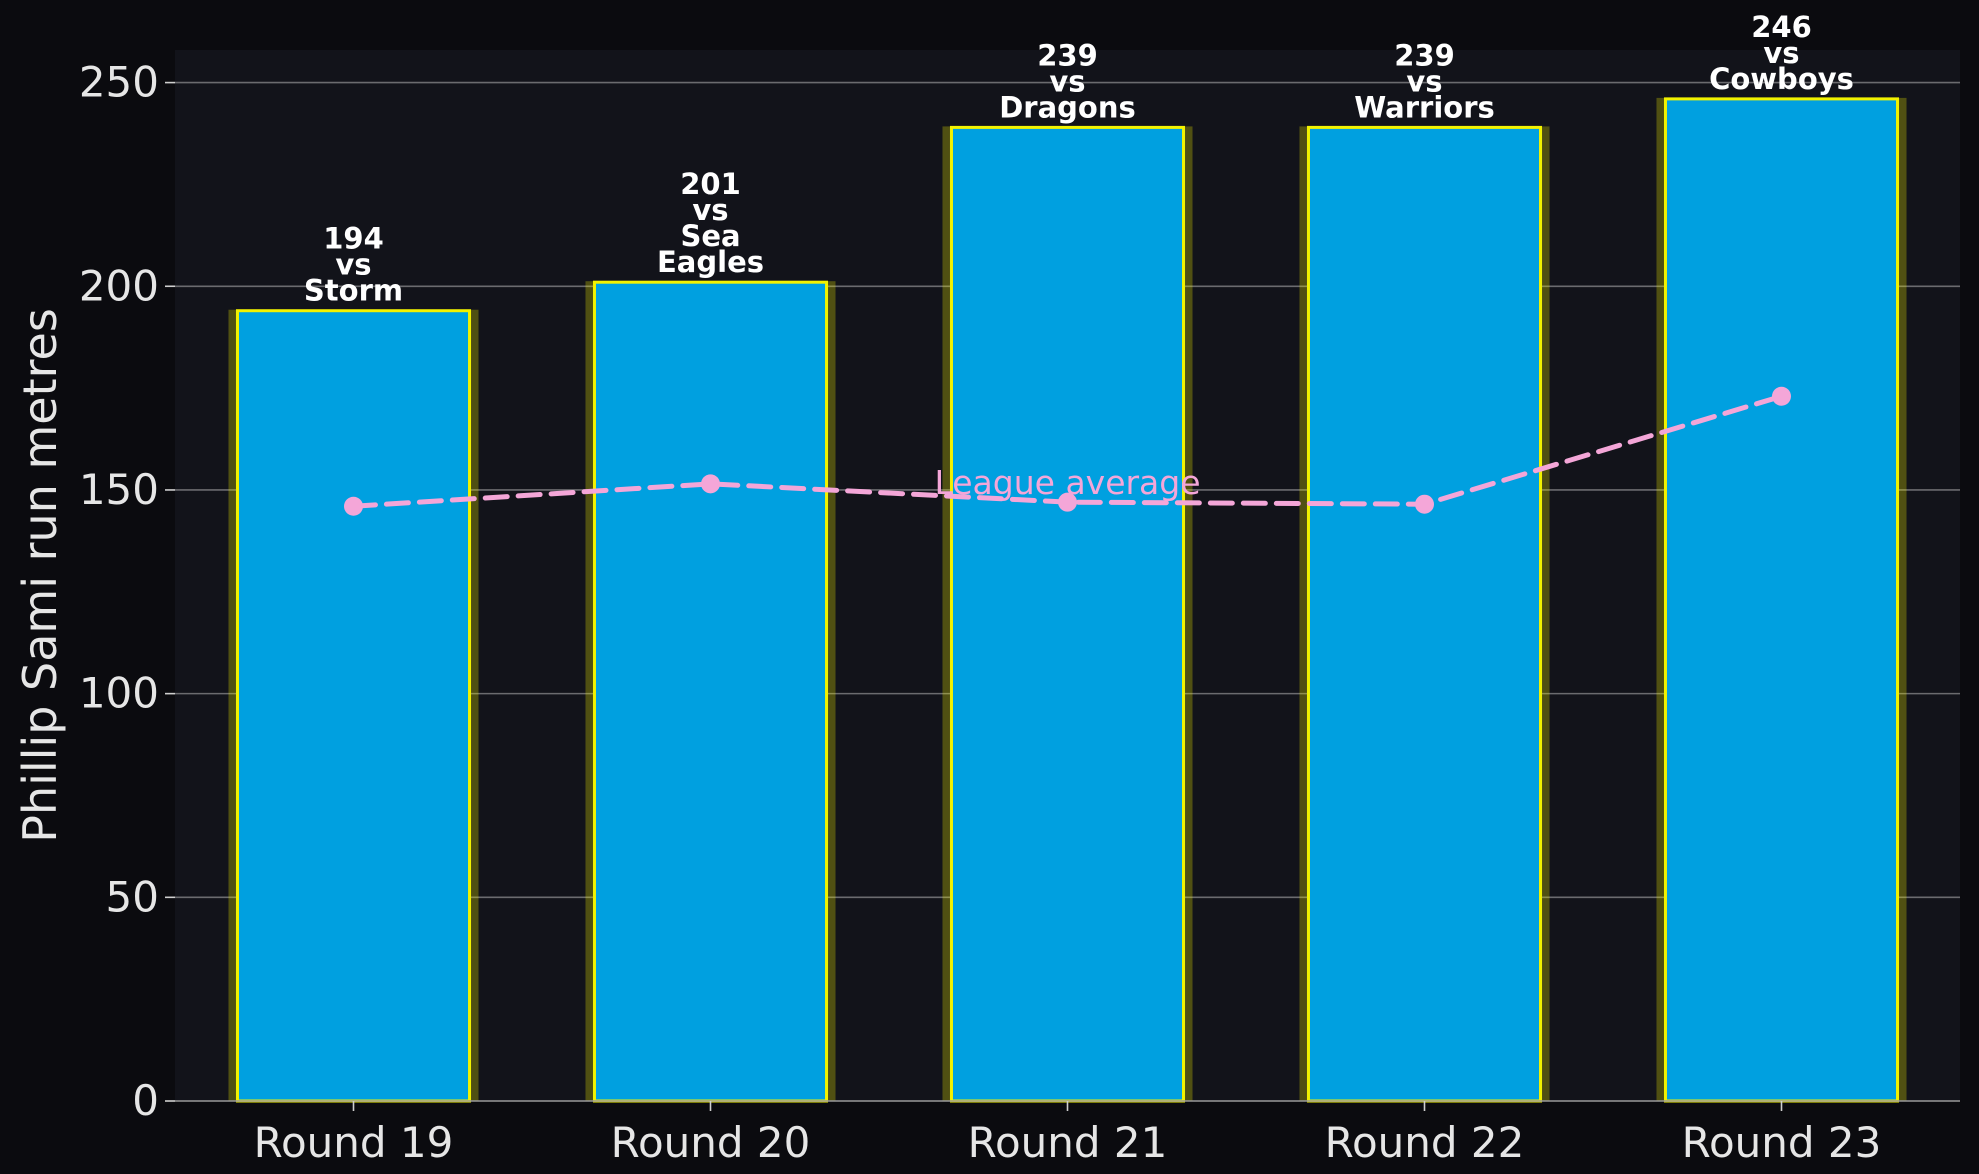  What do you see at coordinates (119, 693) in the screenshot?
I see `y-tick-label-100: 100` at bounding box center [119, 693].